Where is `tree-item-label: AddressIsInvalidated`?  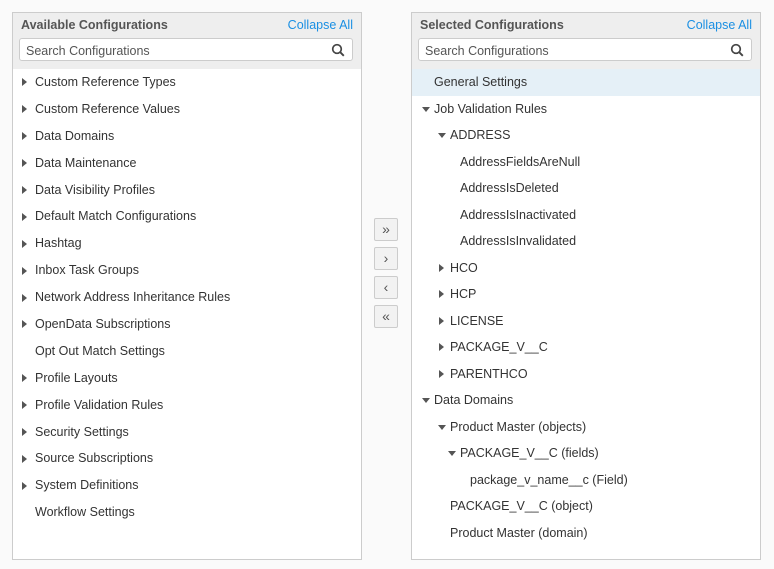
tree-item-label: AddressIsInvalidated is located at coordinates (518, 241).